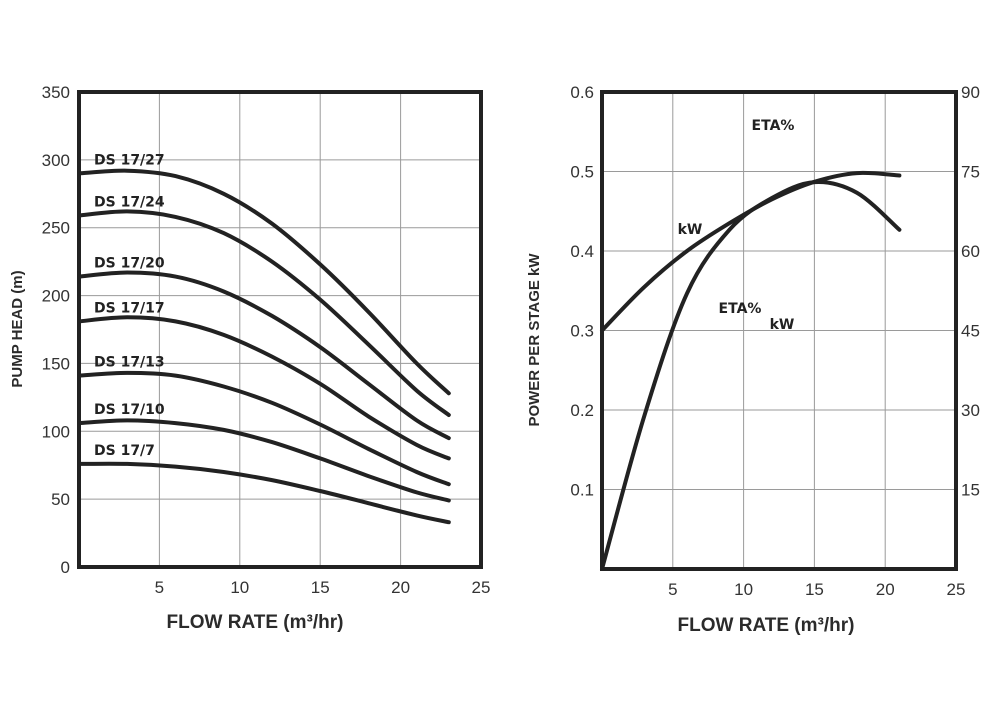 The width and height of the screenshot is (1000, 712). What do you see at coordinates (56, 160) in the screenshot?
I see `y-tick-label: 300` at bounding box center [56, 160].